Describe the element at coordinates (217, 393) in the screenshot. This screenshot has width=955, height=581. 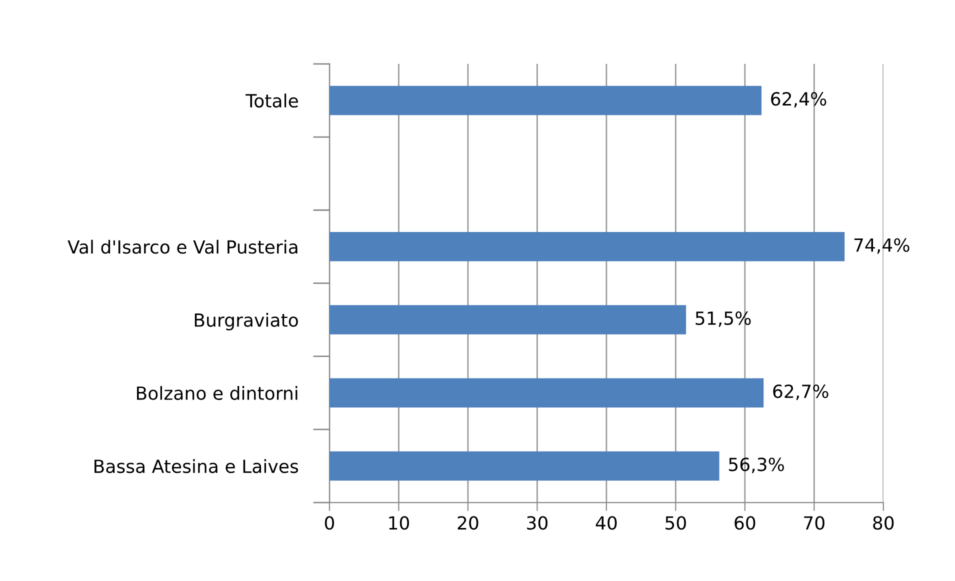
I see `y-tick-label: Bolzano e dintorni` at that location.